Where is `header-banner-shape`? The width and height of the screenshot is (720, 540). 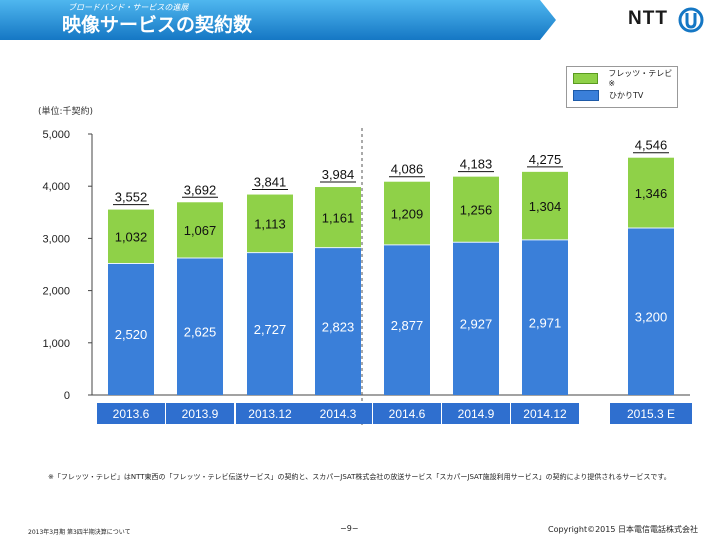 header-banner-shape is located at coordinates (278, 20).